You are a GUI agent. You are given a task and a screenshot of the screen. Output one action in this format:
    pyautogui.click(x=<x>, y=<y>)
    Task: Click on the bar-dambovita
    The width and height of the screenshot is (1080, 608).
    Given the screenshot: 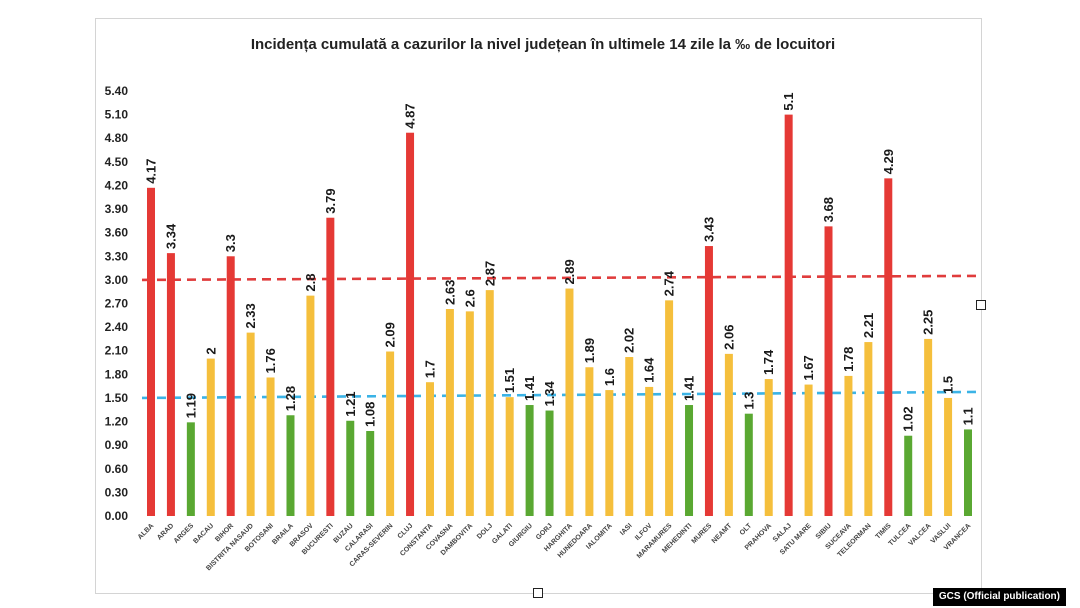 What is the action you would take?
    pyautogui.click(x=469, y=413)
    